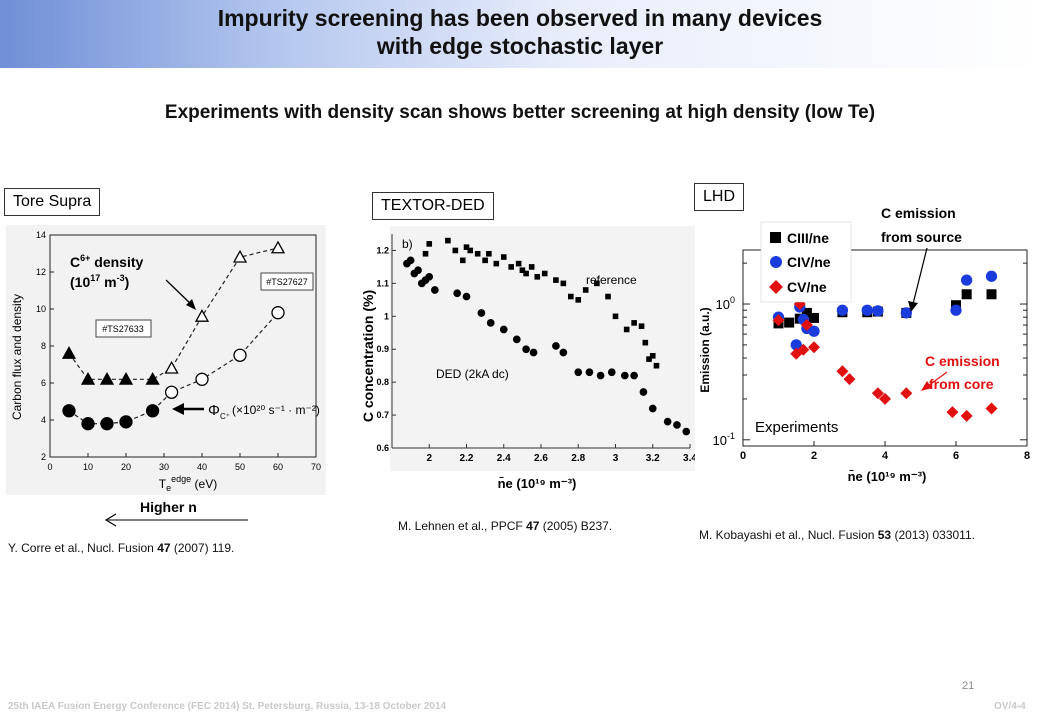  Describe the element at coordinates (127, 282) in the screenshot. I see `annot-units-3: )` at that location.